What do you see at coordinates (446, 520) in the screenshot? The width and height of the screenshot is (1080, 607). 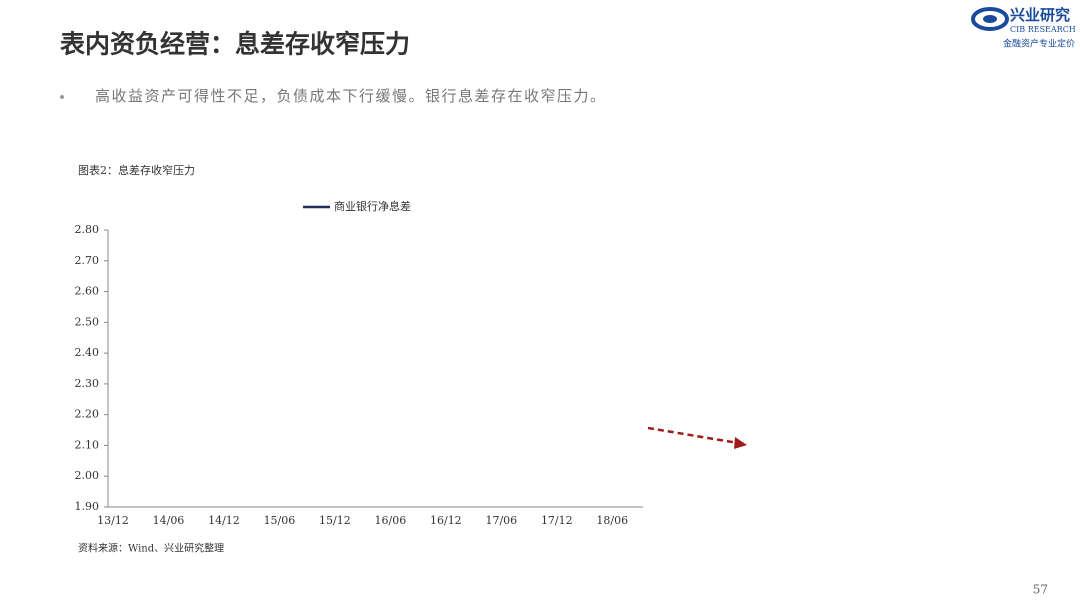 I see `x-tick-label: 16/12` at bounding box center [446, 520].